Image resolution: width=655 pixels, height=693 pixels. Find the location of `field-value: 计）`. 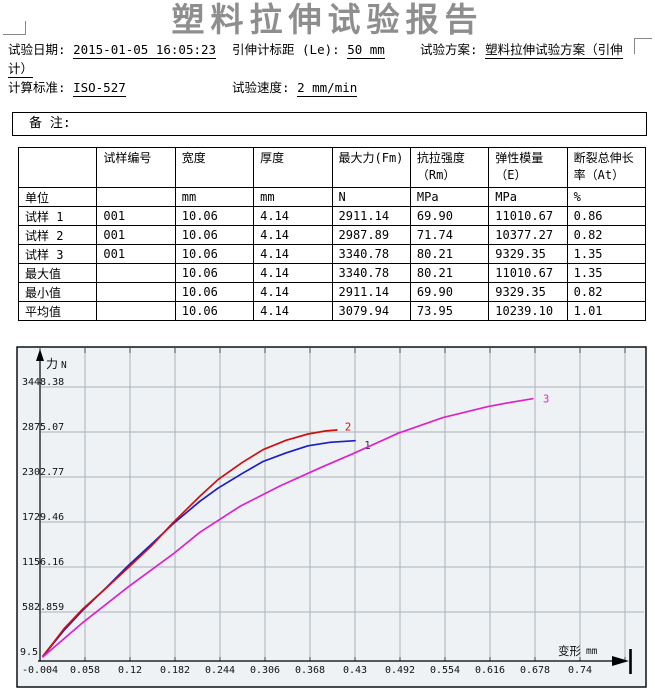

field-value: 计） is located at coordinates (21, 69).